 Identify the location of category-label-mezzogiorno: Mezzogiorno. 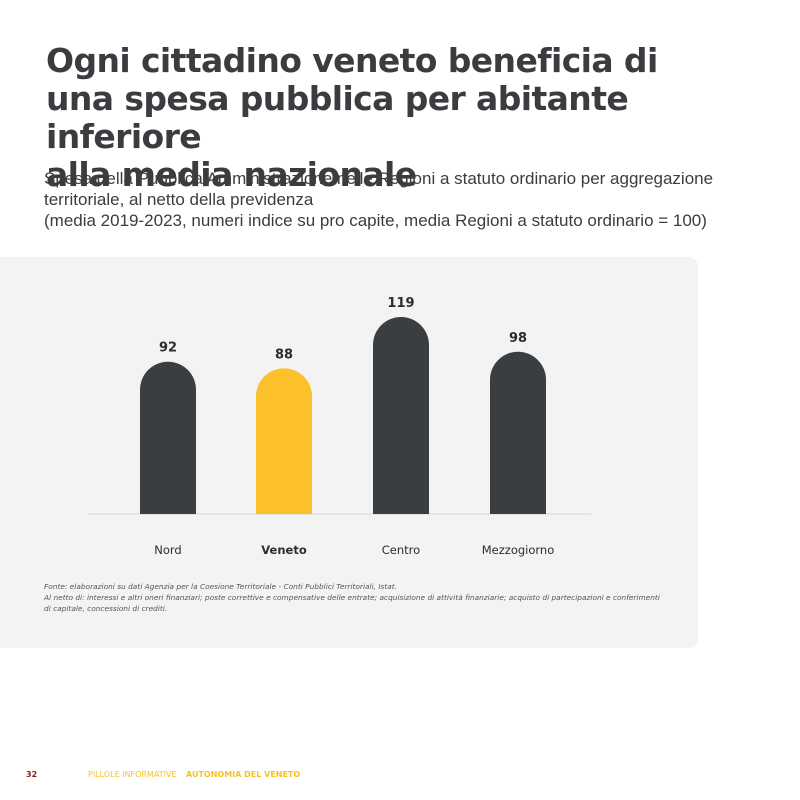
(518, 550).